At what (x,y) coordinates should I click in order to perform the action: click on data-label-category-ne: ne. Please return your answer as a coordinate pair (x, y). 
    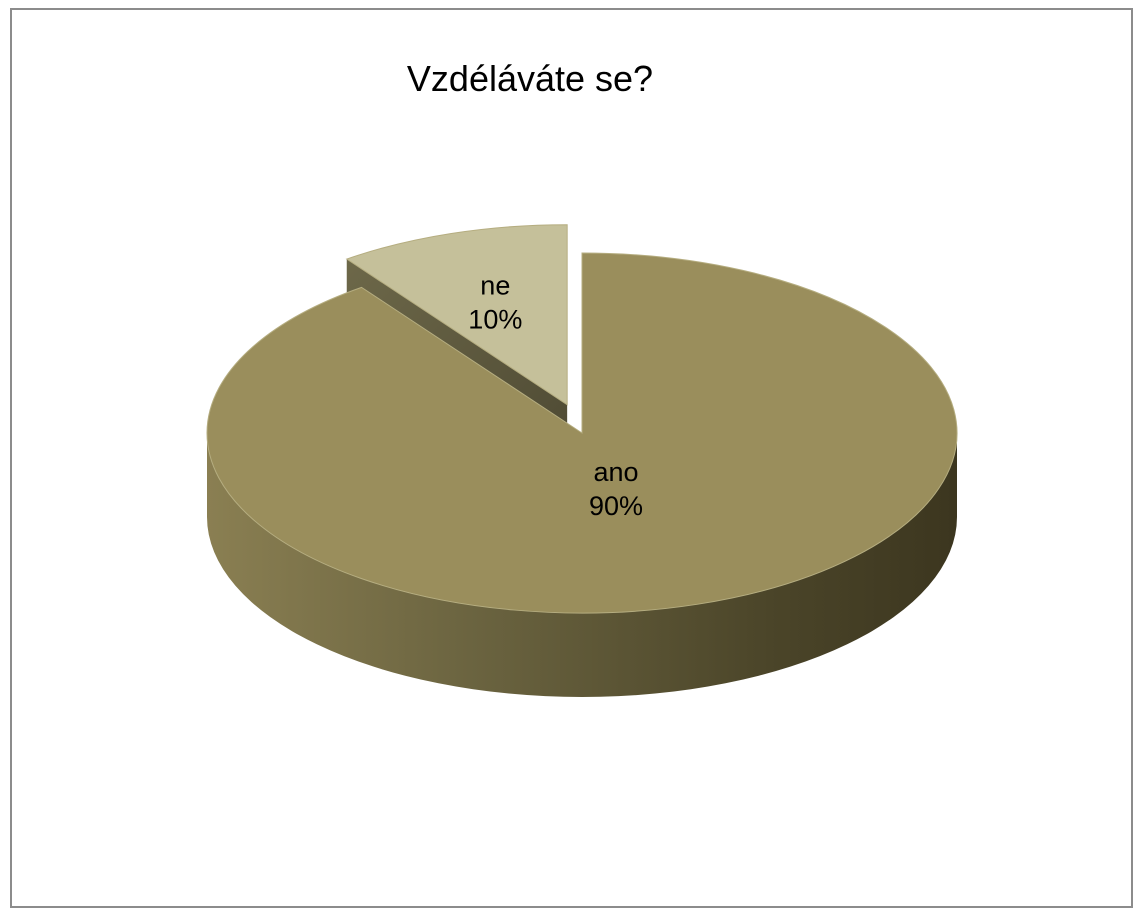
    Looking at the image, I should click on (495, 286).